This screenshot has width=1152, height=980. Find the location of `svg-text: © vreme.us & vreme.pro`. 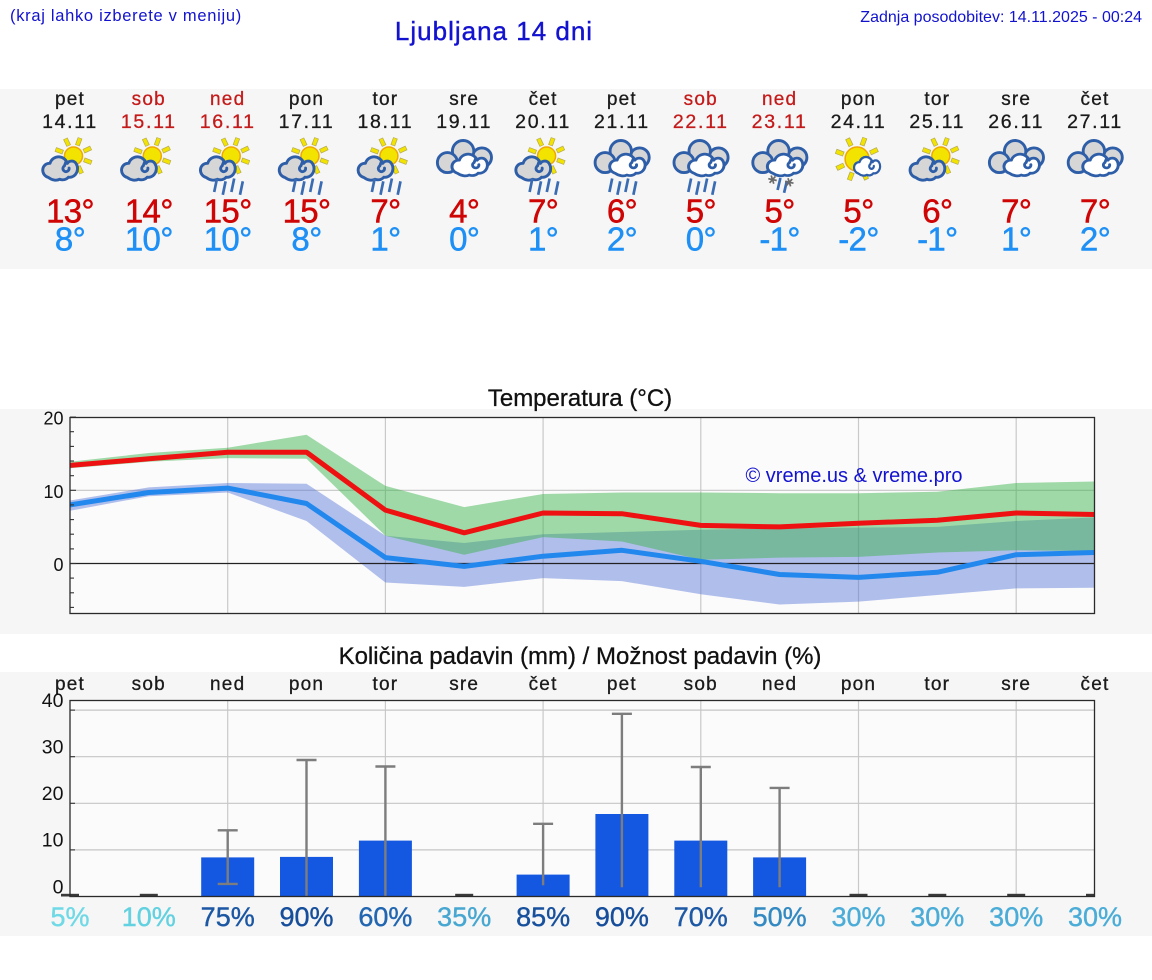

svg-text: © vreme.us & vreme.pro is located at coordinates (853, 476).